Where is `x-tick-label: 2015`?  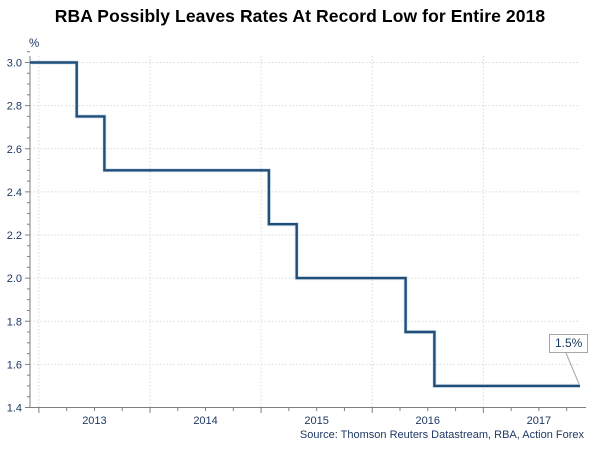
x-tick-label: 2015 is located at coordinates (316, 421).